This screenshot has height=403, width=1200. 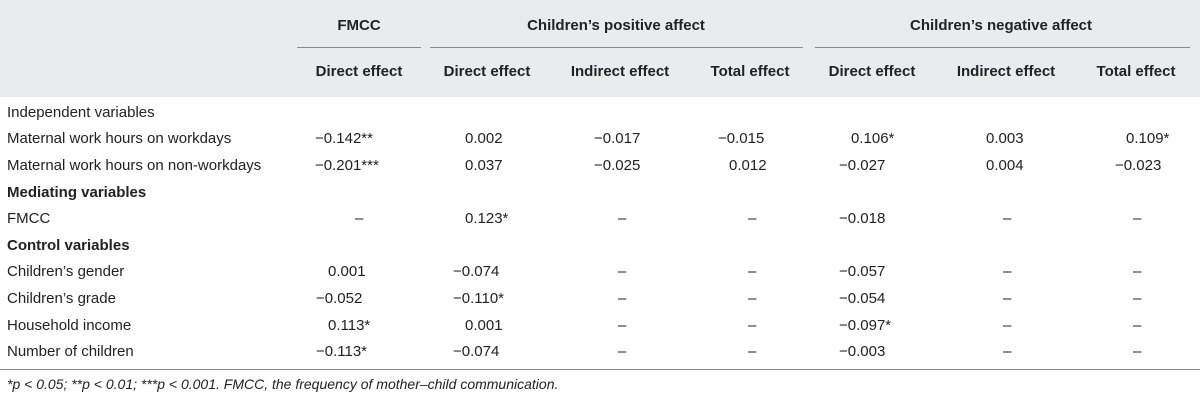 What do you see at coordinates (862, 271) in the screenshot?
I see `cell-r6-neg-direct: −0.057` at bounding box center [862, 271].